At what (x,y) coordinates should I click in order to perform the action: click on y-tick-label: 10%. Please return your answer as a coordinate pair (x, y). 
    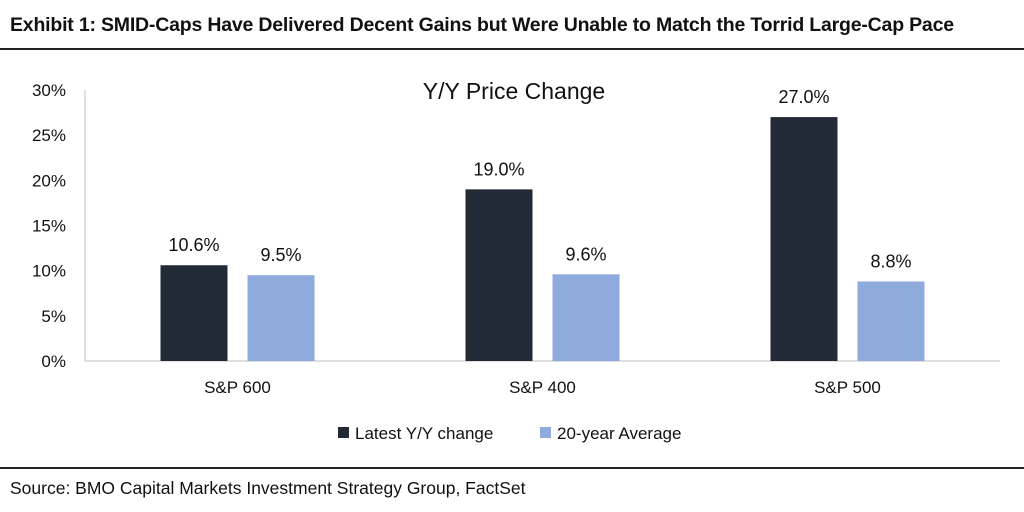
    Looking at the image, I should click on (49, 271).